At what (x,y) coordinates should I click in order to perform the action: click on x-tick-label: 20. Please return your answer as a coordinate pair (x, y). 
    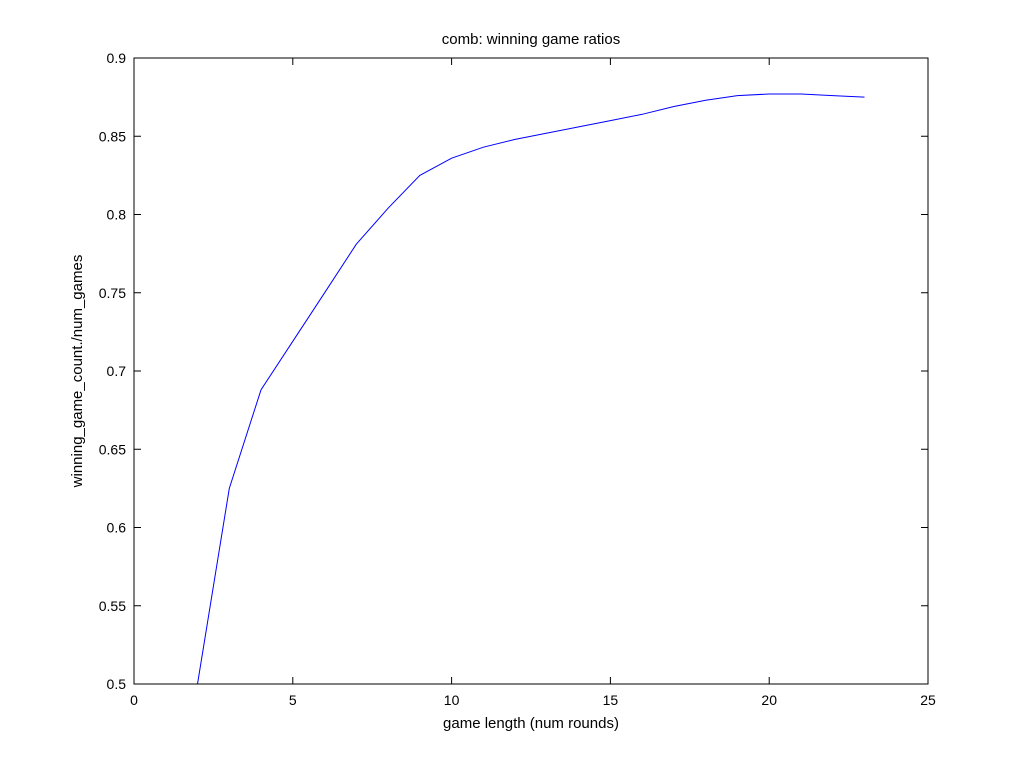
    Looking at the image, I should click on (769, 700).